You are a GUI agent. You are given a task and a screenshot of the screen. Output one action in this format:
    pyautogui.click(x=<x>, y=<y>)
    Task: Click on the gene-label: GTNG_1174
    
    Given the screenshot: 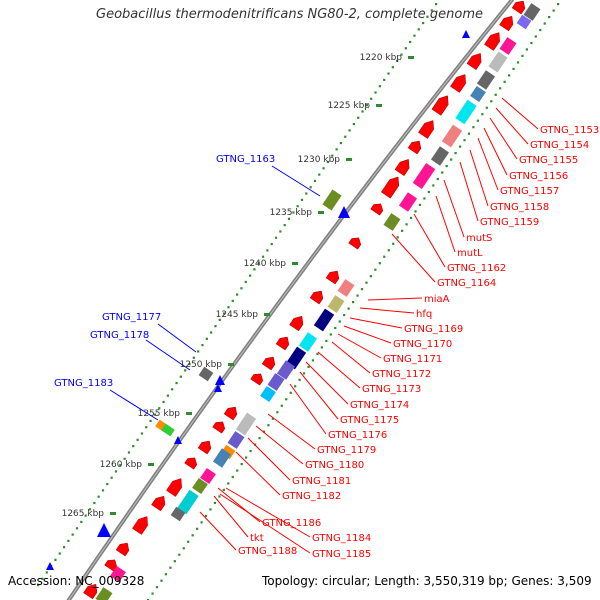 What is the action you would take?
    pyautogui.click(x=379, y=405)
    